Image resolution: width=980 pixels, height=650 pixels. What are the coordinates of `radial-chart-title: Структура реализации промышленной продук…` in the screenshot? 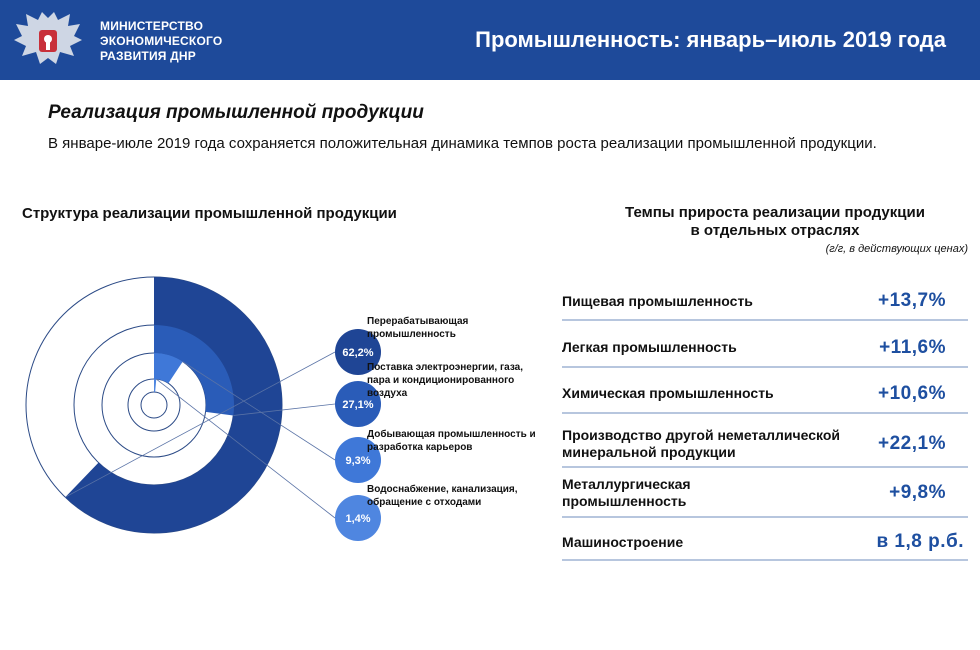 It's located at (209, 213).